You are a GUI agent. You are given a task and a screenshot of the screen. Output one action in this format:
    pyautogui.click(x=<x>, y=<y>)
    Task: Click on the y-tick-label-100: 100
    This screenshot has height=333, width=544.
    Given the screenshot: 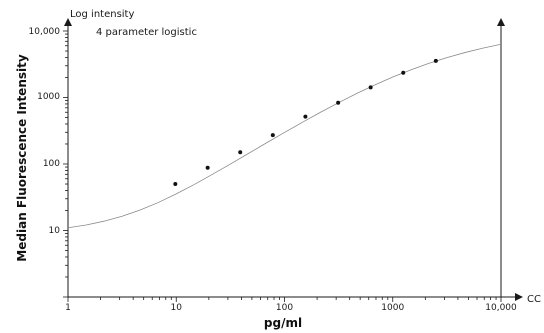 What is the action you would take?
    pyautogui.click(x=51, y=164)
    